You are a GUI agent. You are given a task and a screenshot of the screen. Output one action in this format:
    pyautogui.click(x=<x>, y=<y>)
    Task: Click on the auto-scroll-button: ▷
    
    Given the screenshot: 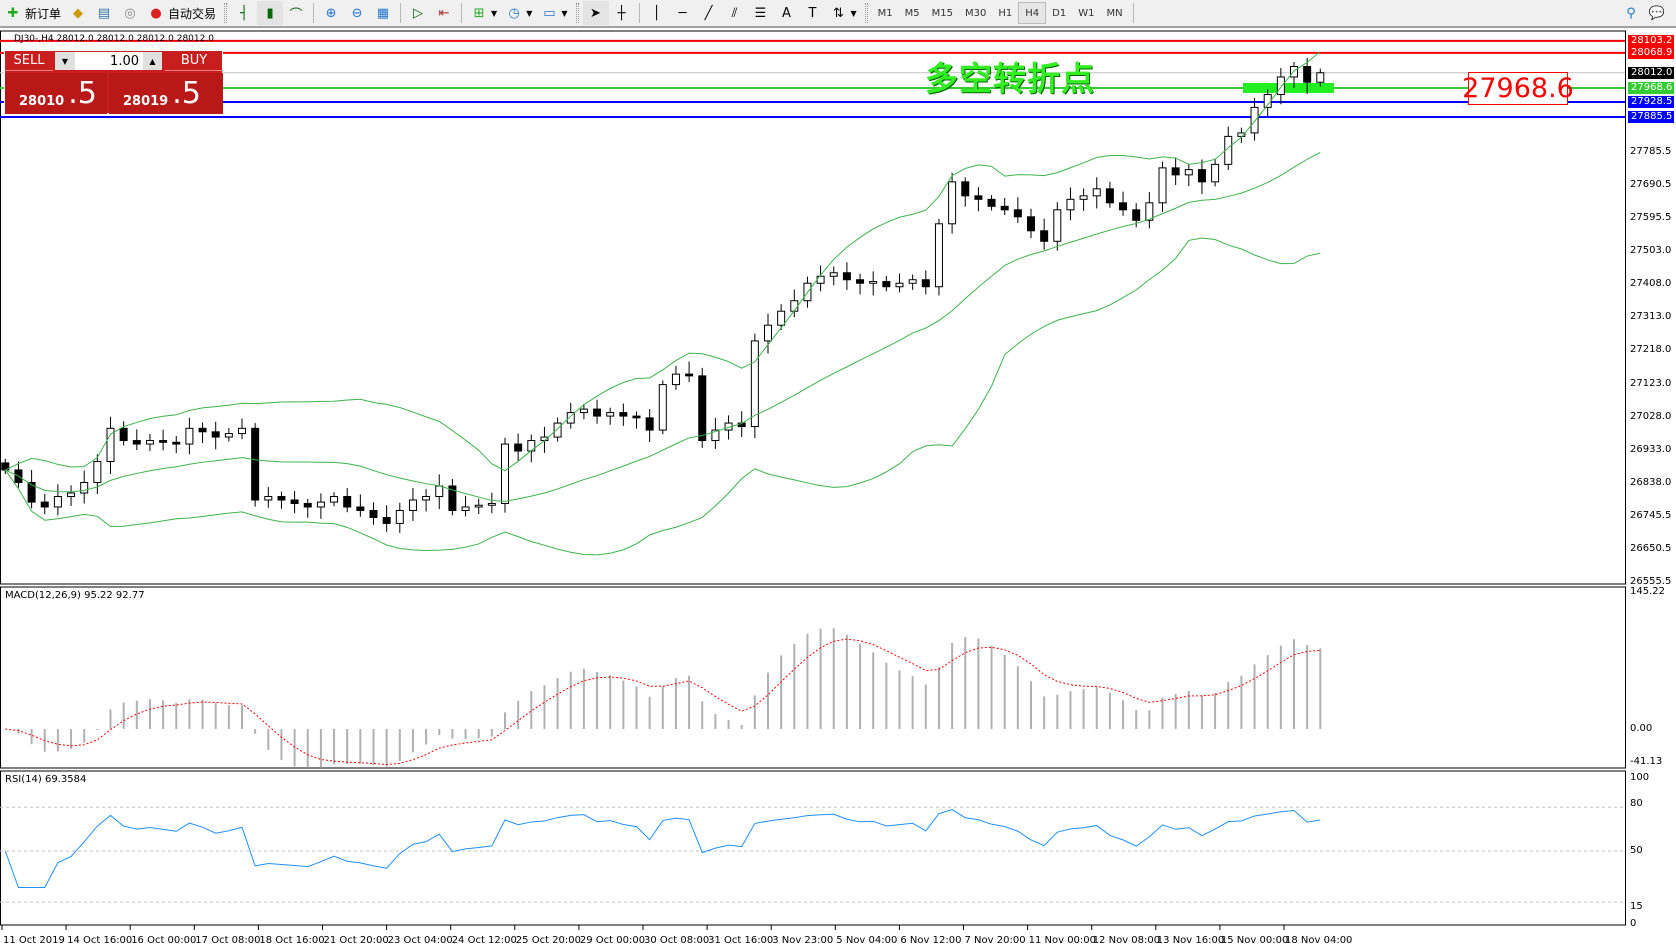 What is the action you would take?
    pyautogui.click(x=418, y=13)
    